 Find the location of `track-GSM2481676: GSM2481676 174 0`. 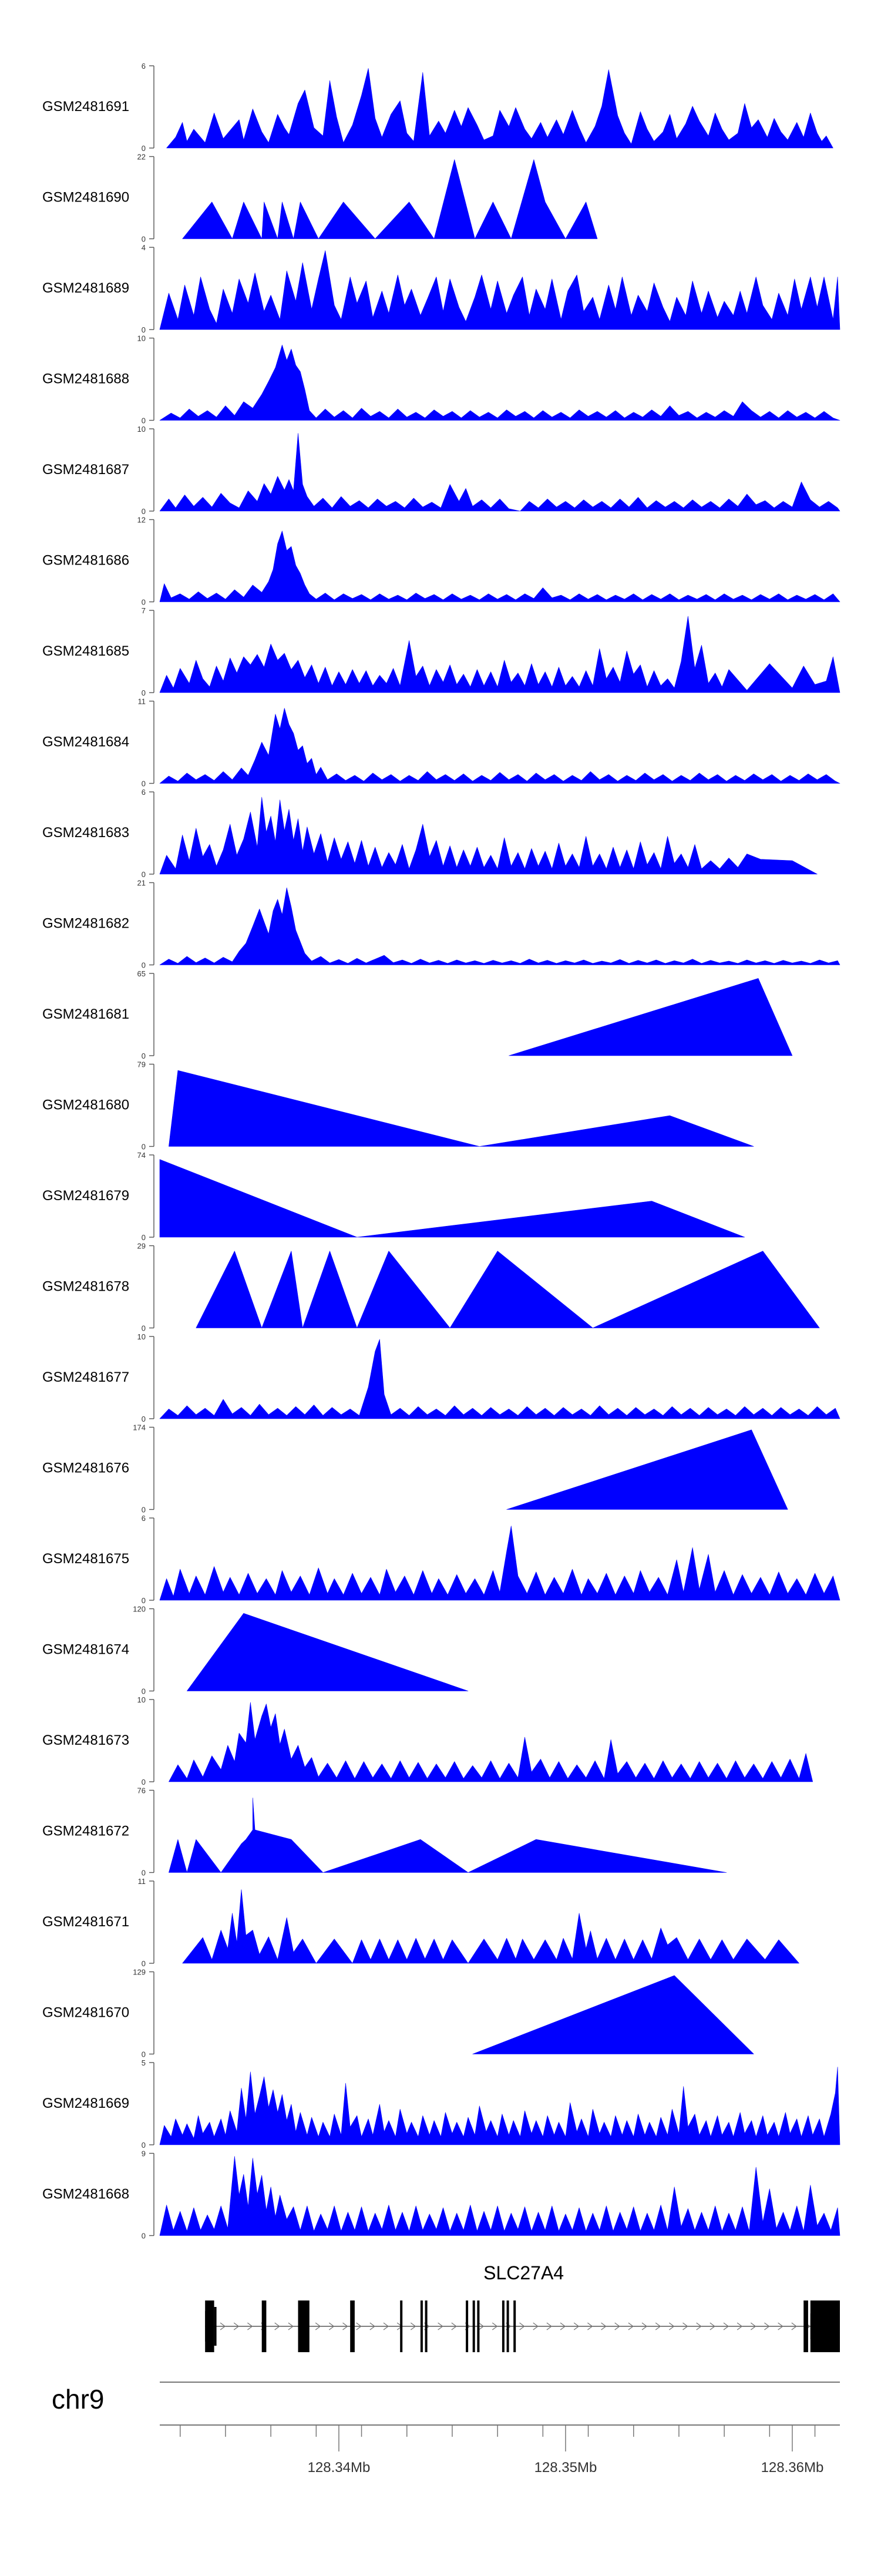

track-GSM2481676: GSM2481676 174 0 is located at coordinates (415, 1469).